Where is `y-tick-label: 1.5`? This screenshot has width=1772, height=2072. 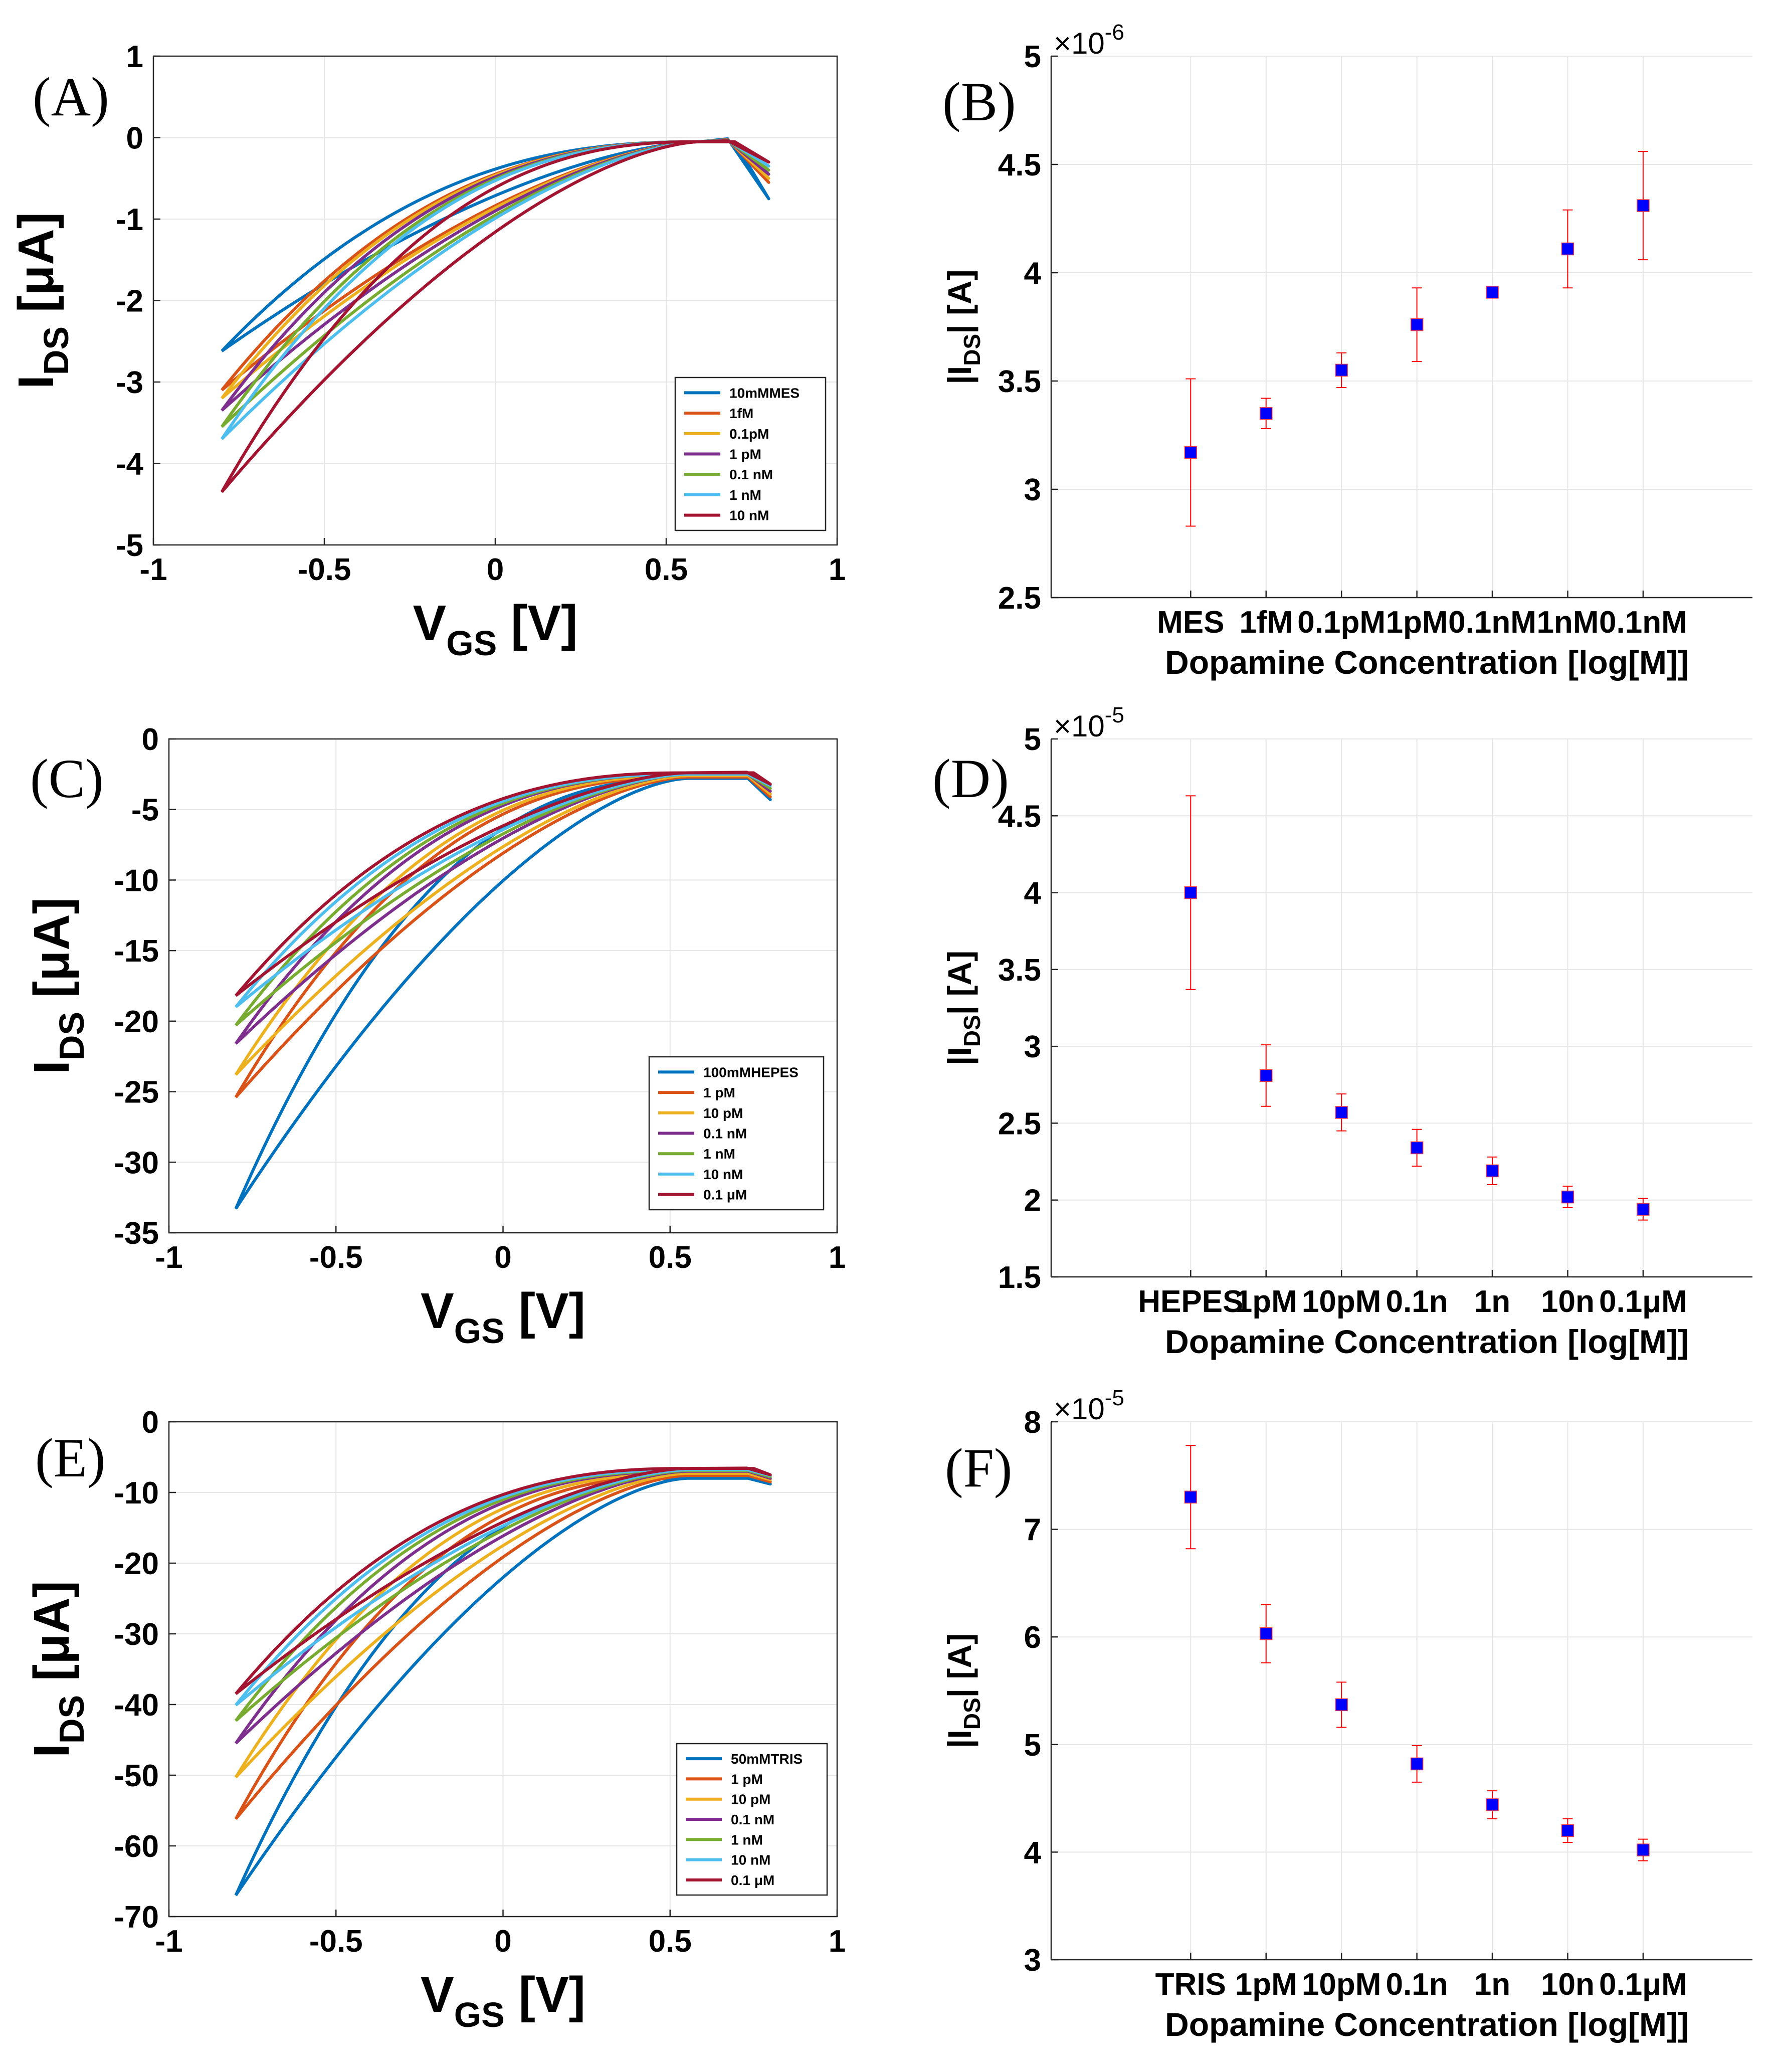 y-tick-label: 1.5 is located at coordinates (1020, 1277).